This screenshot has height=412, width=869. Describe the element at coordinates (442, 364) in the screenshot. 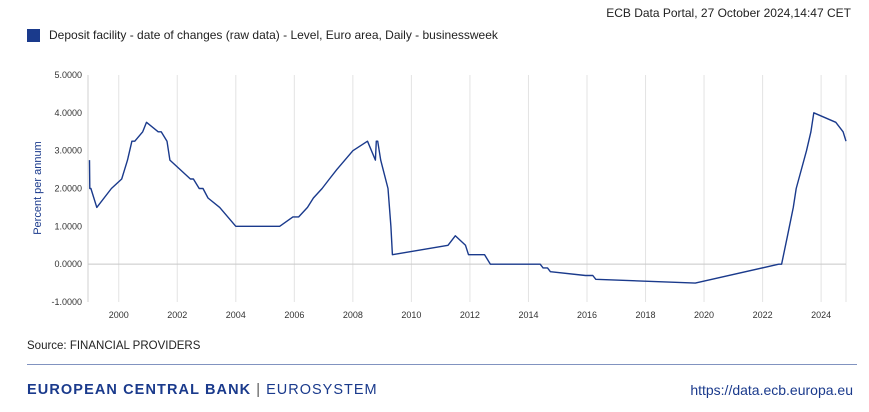

I see `footer-divider` at that location.